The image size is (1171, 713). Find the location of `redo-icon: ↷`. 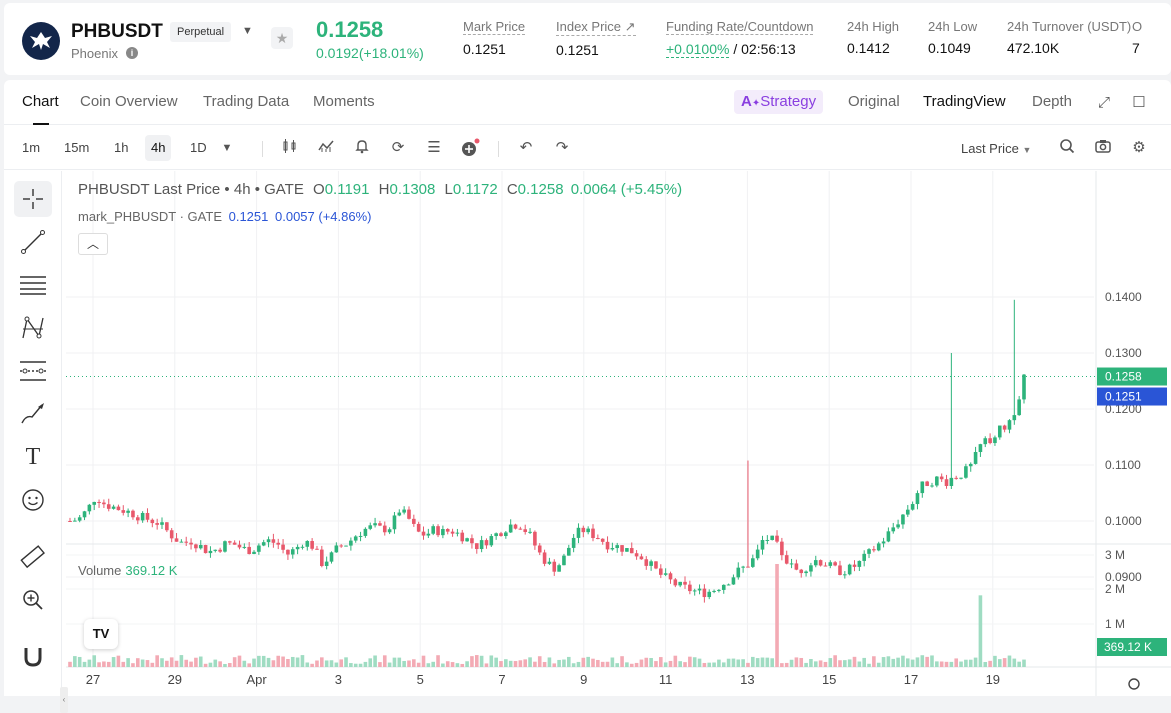

redo-icon: ↷ is located at coordinates (562, 147).